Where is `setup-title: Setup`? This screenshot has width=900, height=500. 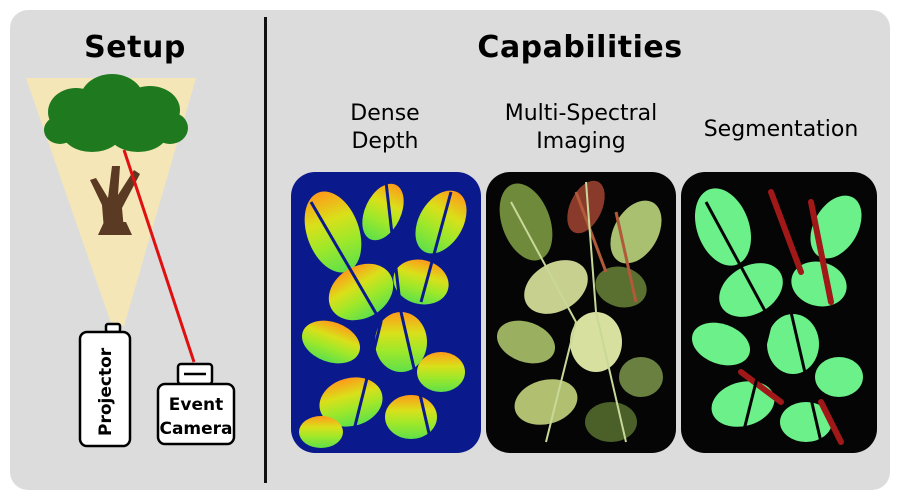
setup-title: Setup is located at coordinates (135, 47).